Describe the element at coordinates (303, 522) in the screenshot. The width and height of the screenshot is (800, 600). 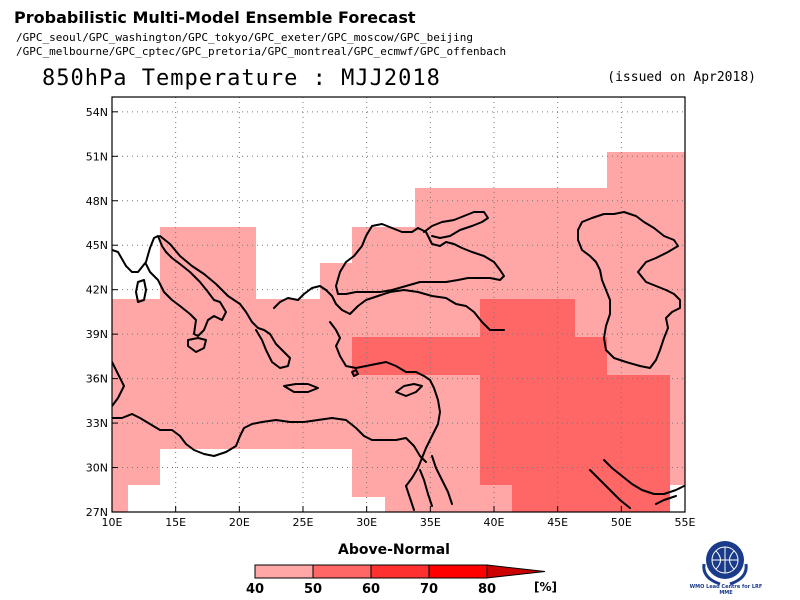
I see `x-tick-label: 25E` at that location.